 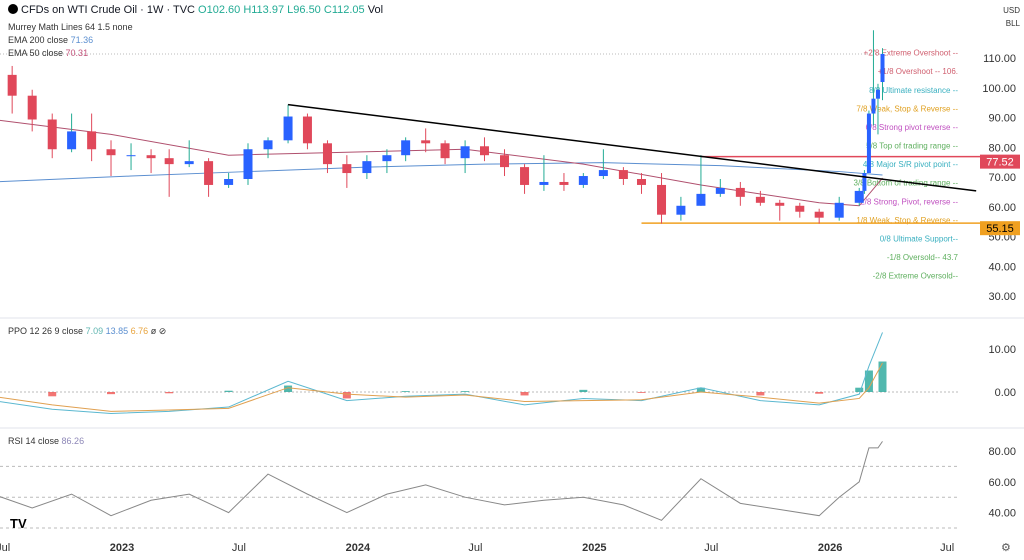 I want to click on murrey-level-label: -2/8 Extreme Oversold--, so click(x=916, y=276).